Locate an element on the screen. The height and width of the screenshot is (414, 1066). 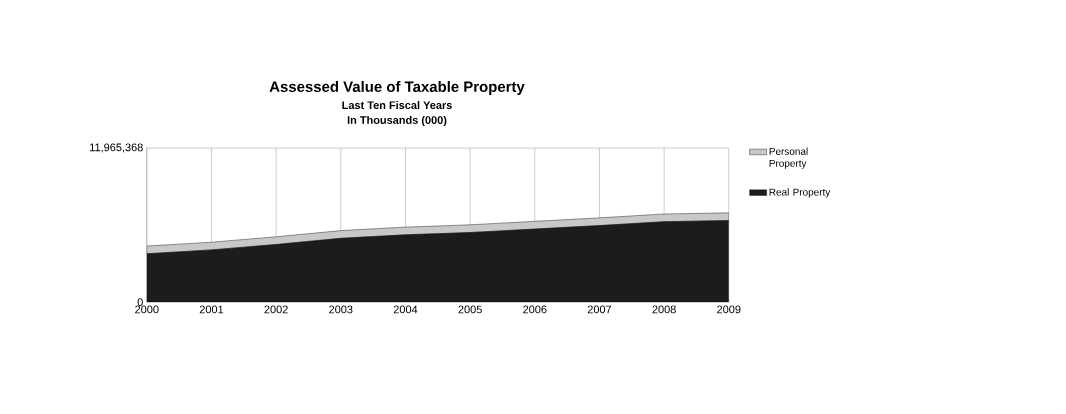
x-tick-label: 2007 is located at coordinates (599, 309).